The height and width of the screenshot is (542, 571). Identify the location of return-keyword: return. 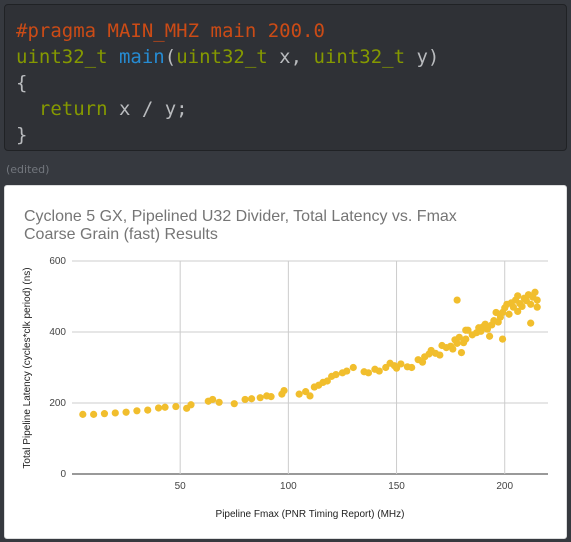
(73, 109).